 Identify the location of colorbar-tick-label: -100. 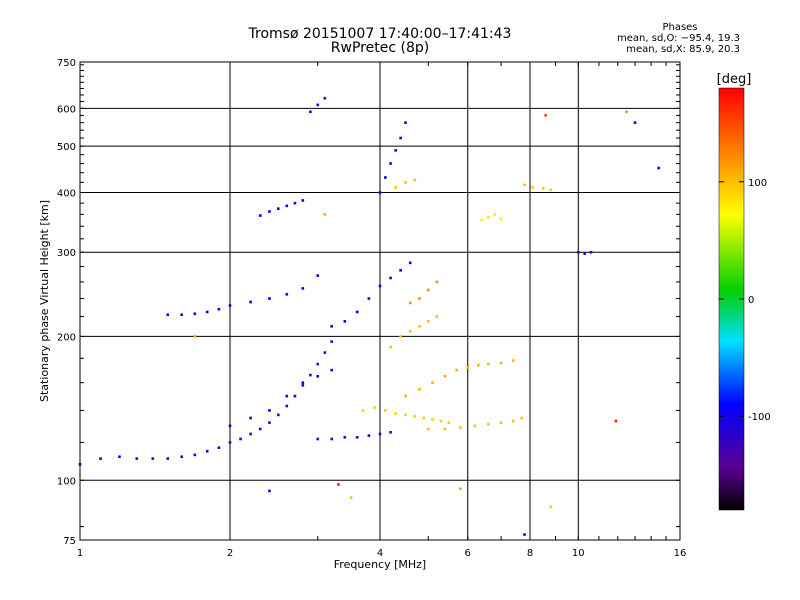
(759, 417).